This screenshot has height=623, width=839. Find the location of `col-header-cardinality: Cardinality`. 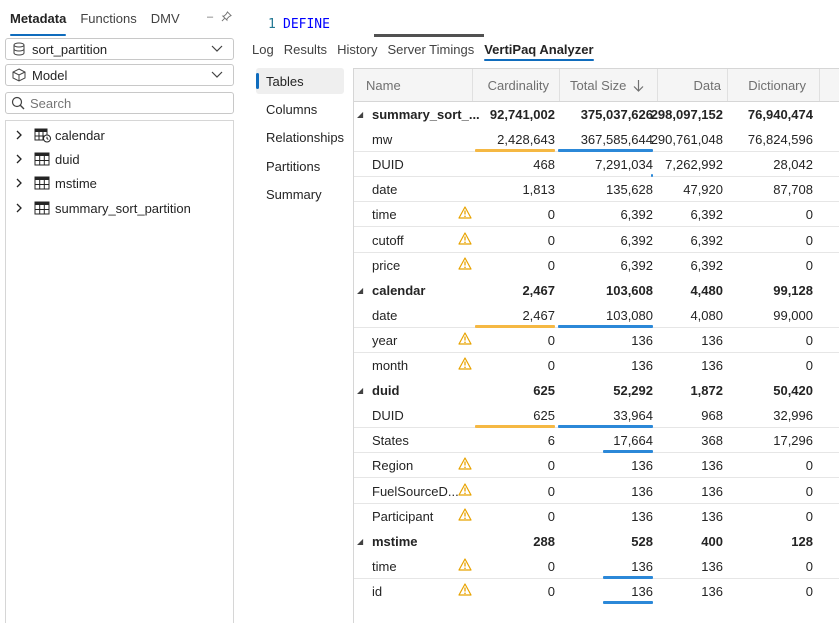

col-header-cardinality: Cardinality is located at coordinates (516, 85).